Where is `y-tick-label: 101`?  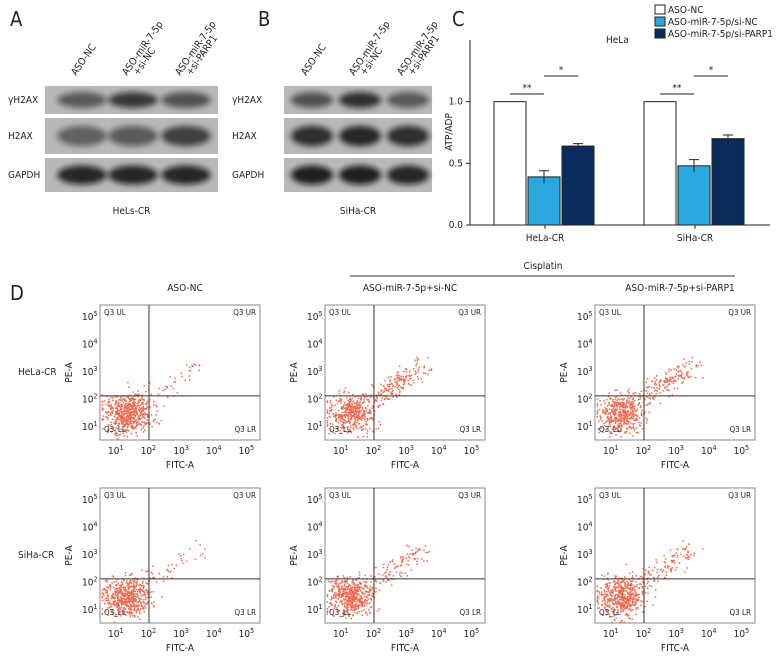 y-tick-label: 101 is located at coordinates (89, 426).